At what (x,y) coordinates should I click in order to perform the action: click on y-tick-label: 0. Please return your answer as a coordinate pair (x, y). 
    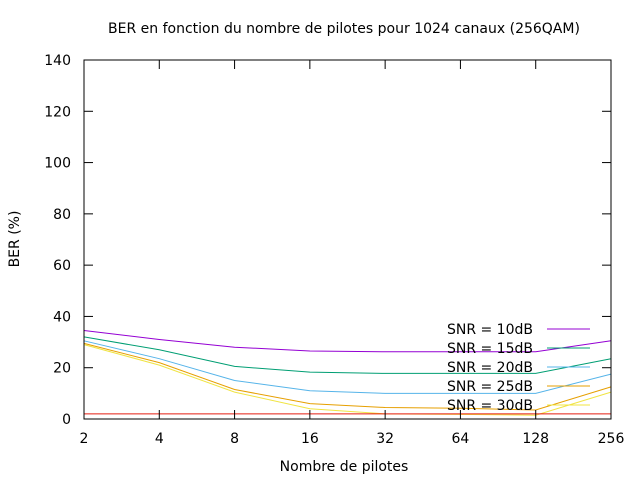
    Looking at the image, I should click on (66, 420).